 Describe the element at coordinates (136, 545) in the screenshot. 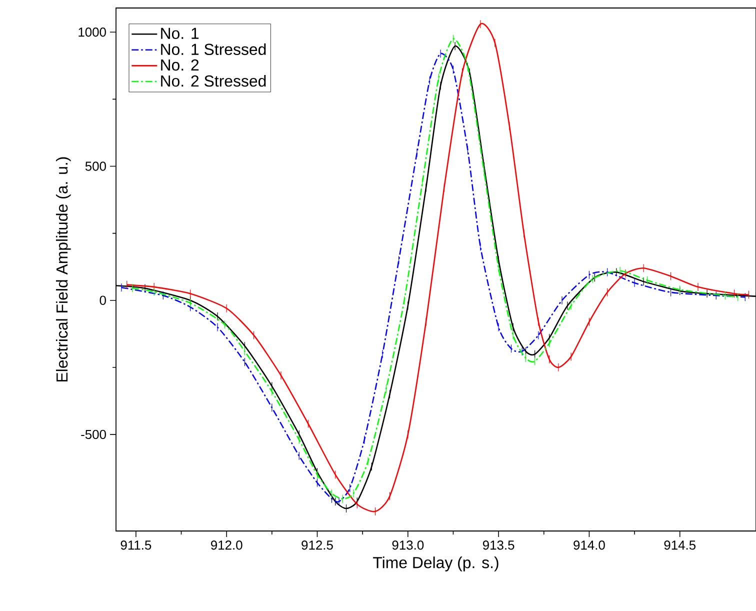

I see `x-tick-label: 911.5` at that location.